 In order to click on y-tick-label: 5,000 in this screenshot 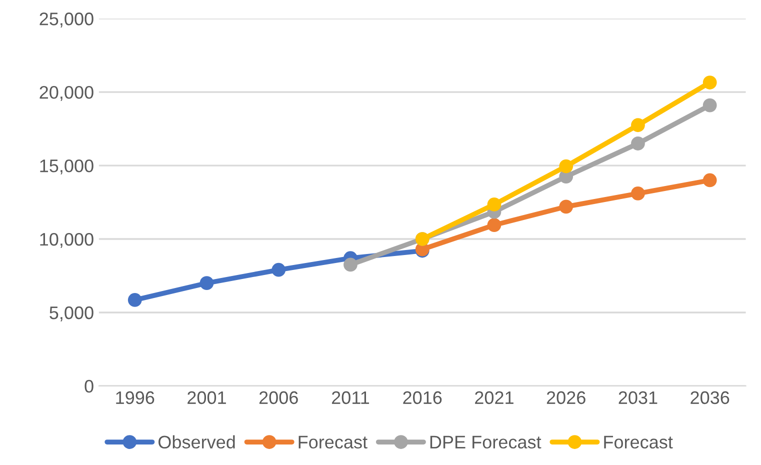, I will do `click(72, 314)`.